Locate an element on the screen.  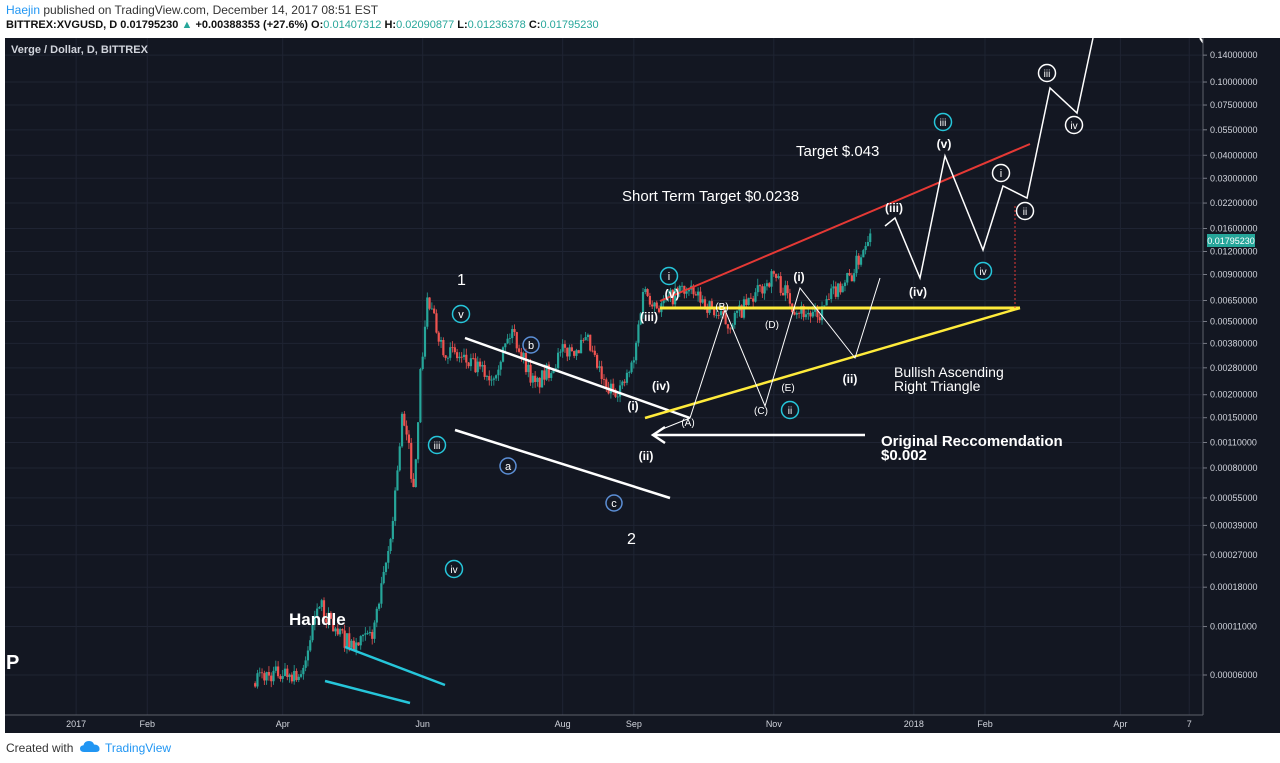
resistance-line is located at coordinates (845, 222).